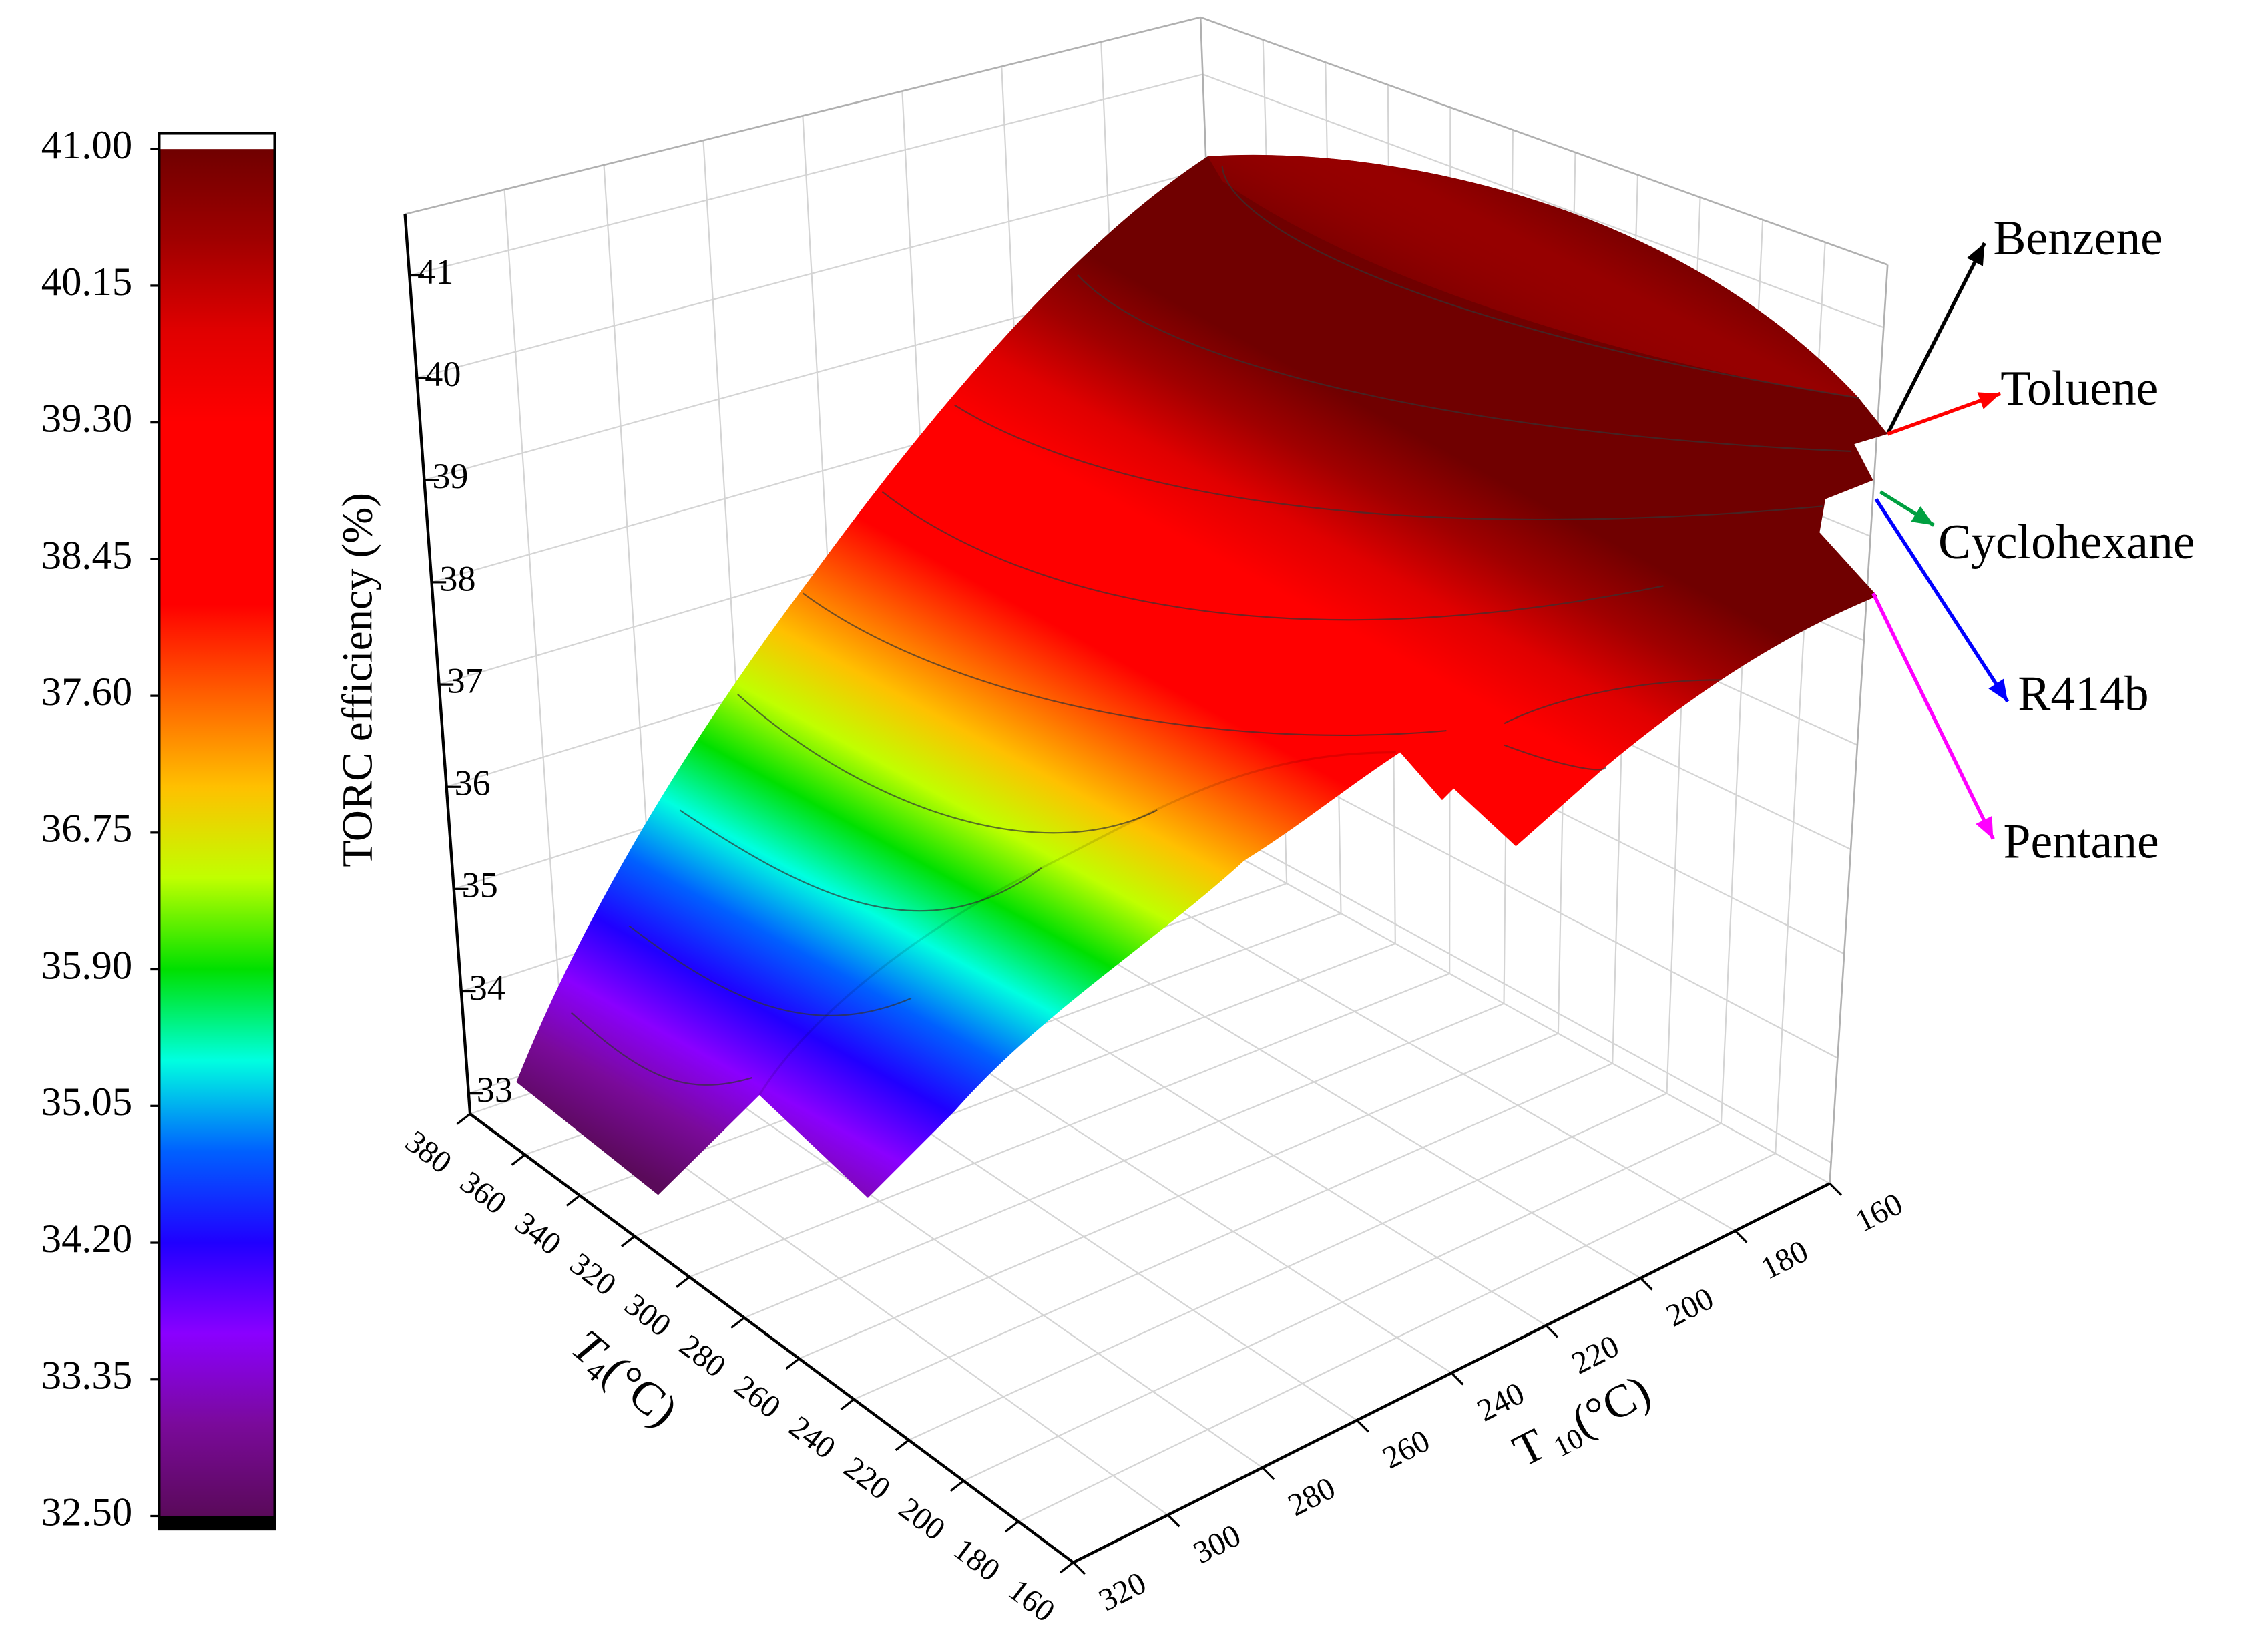 The height and width of the screenshot is (1642, 2268). Describe the element at coordinates (2083, 693) in the screenshot. I see `legend-label: R414b` at that location.